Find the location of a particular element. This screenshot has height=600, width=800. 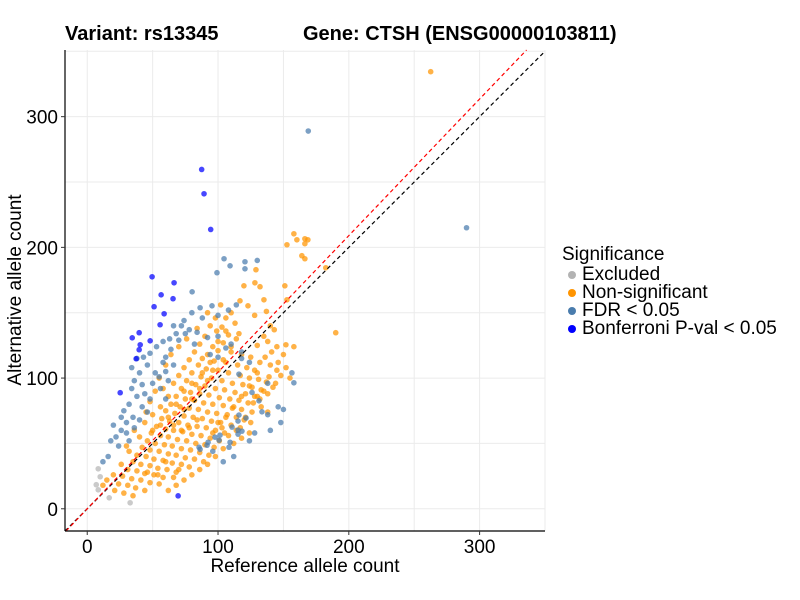

legend-item: Non-significant is located at coordinates (669, 292).